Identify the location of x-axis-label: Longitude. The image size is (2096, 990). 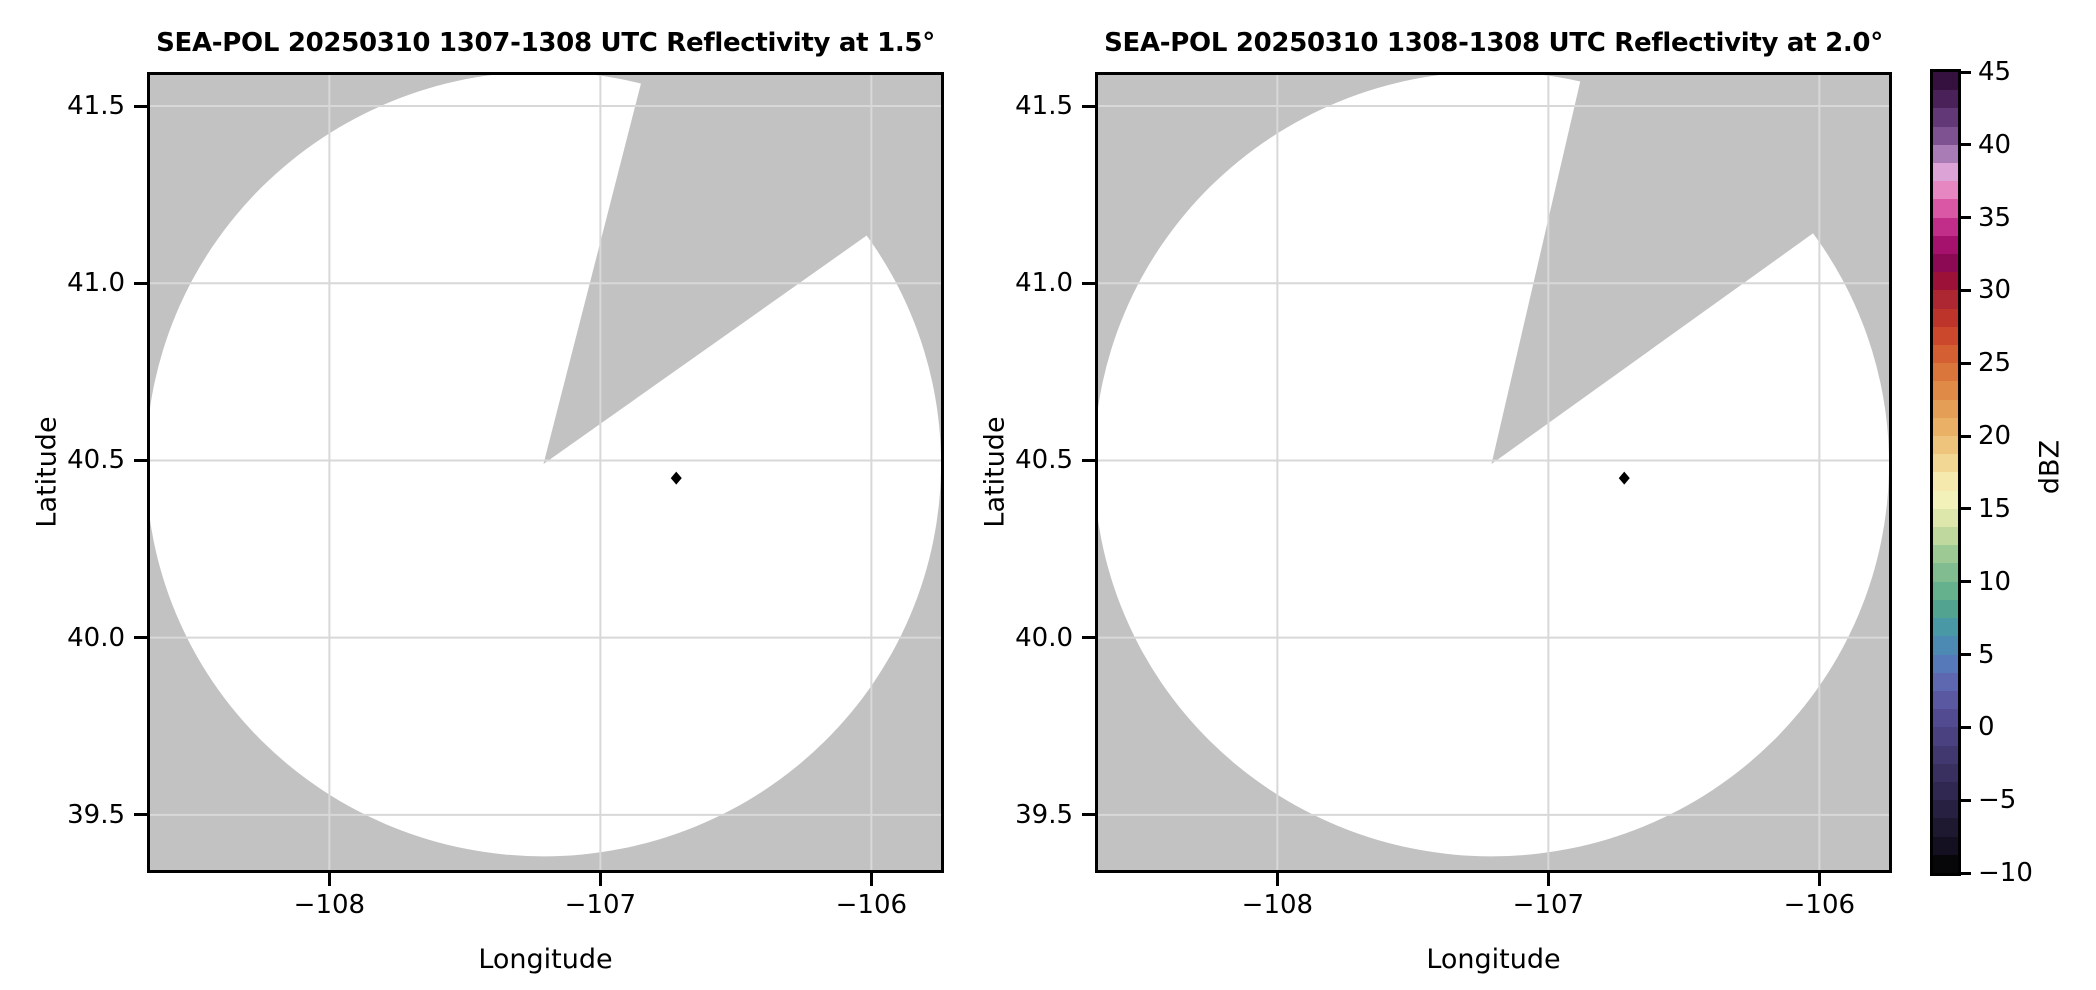
(1493, 959).